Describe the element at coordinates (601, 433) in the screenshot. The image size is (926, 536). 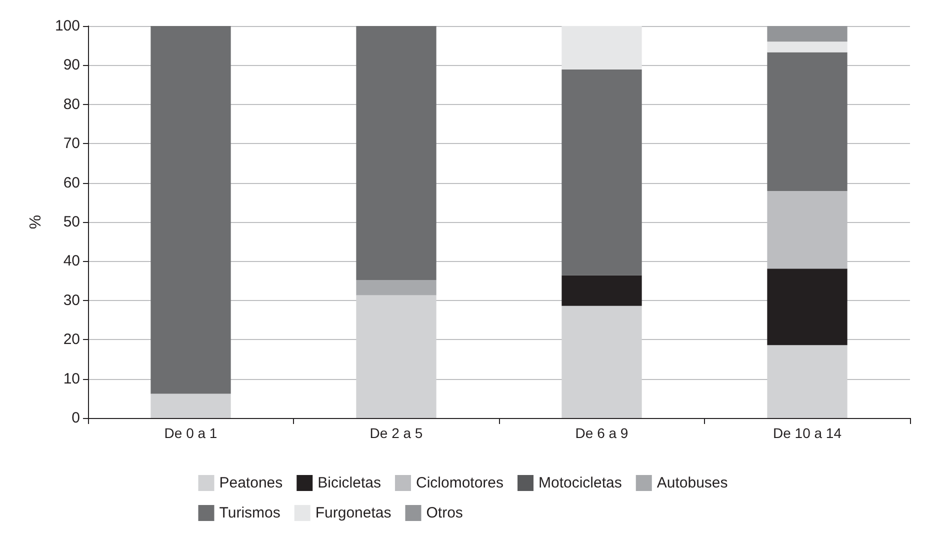
I see `x-tick-label: De 6 a 9` at that location.